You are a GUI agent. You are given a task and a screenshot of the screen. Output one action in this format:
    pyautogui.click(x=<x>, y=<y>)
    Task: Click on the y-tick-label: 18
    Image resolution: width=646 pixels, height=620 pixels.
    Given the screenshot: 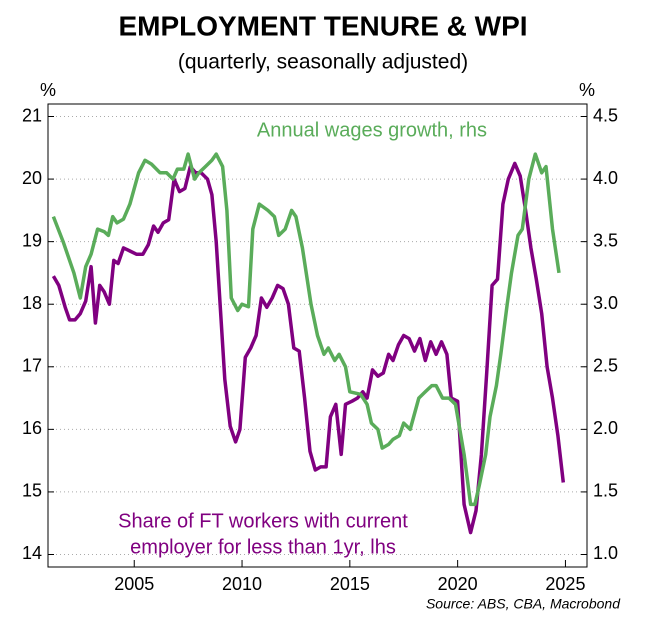 What is the action you would take?
    pyautogui.click(x=32, y=303)
    